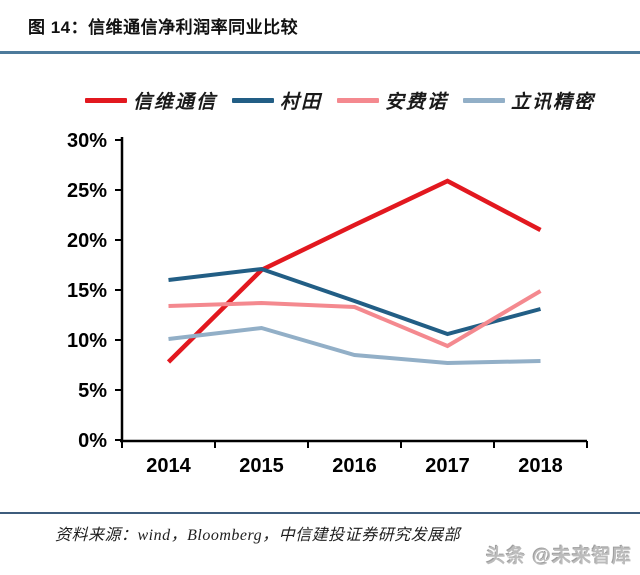 The image size is (640, 575). Describe the element at coordinates (320, 513) in the screenshot. I see `footer-divider-line` at that location.